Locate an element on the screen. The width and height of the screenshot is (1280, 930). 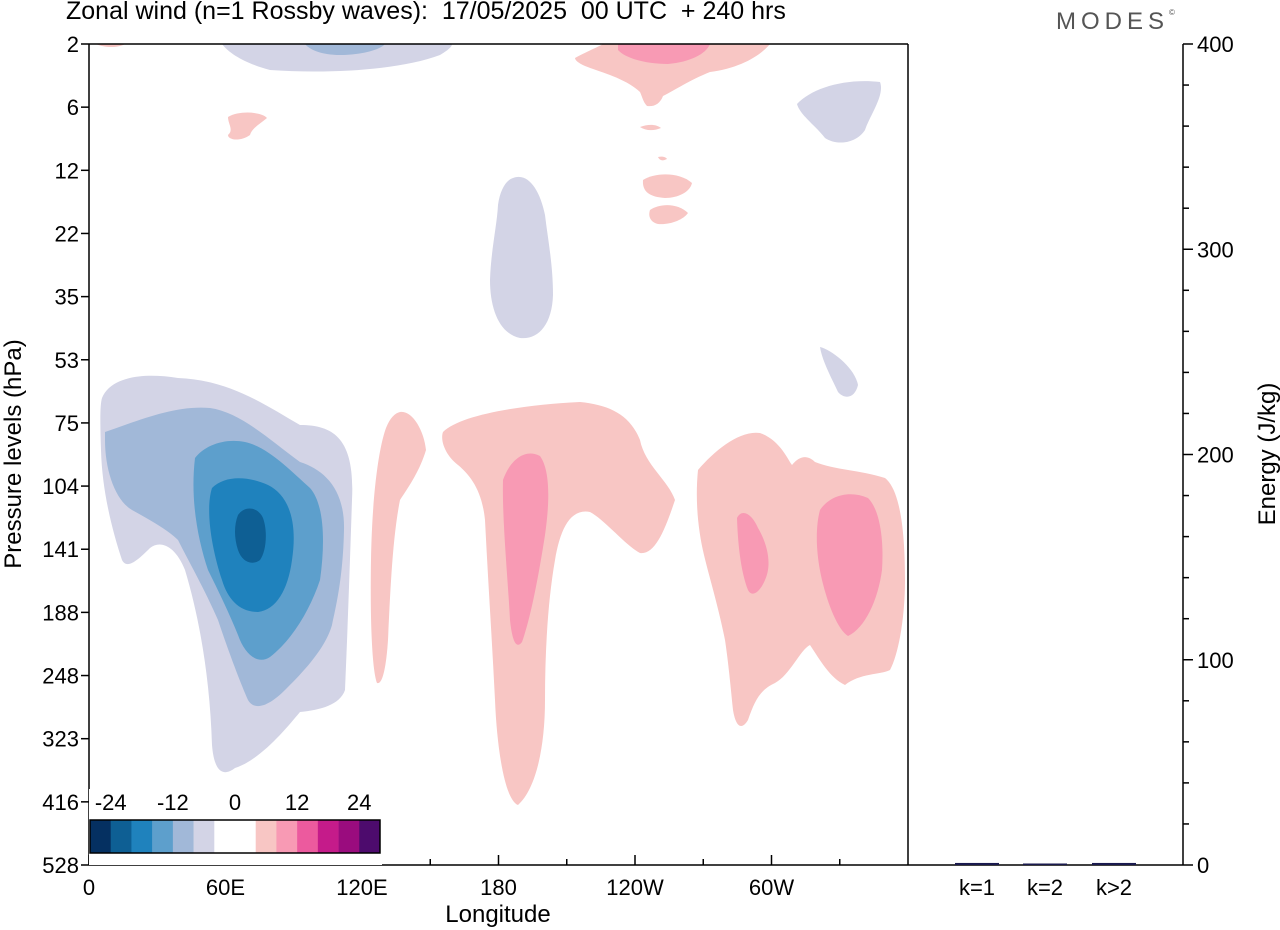
wavenumber-label: k=1 is located at coordinates (977, 887).